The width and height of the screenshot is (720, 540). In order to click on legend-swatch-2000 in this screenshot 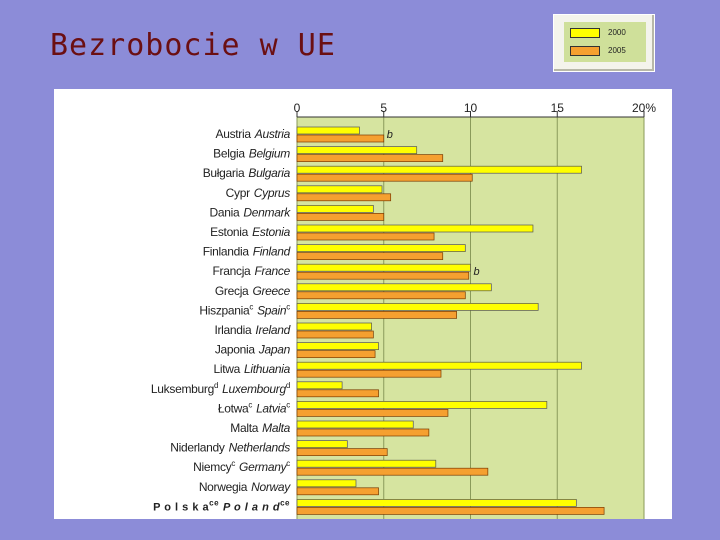, I will do `click(585, 33)`.